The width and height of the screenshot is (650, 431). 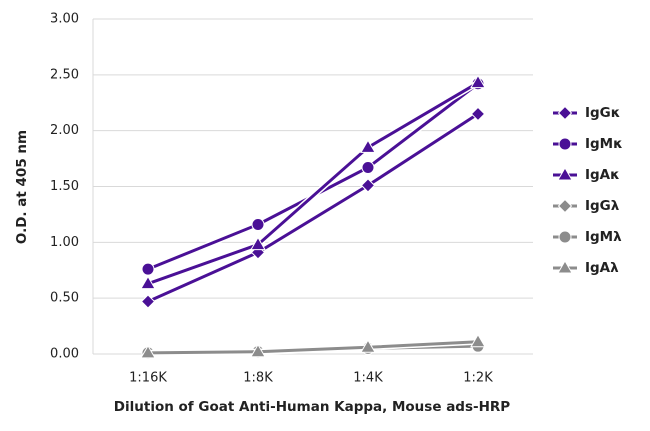 I want to click on line, so click(x=313, y=347).